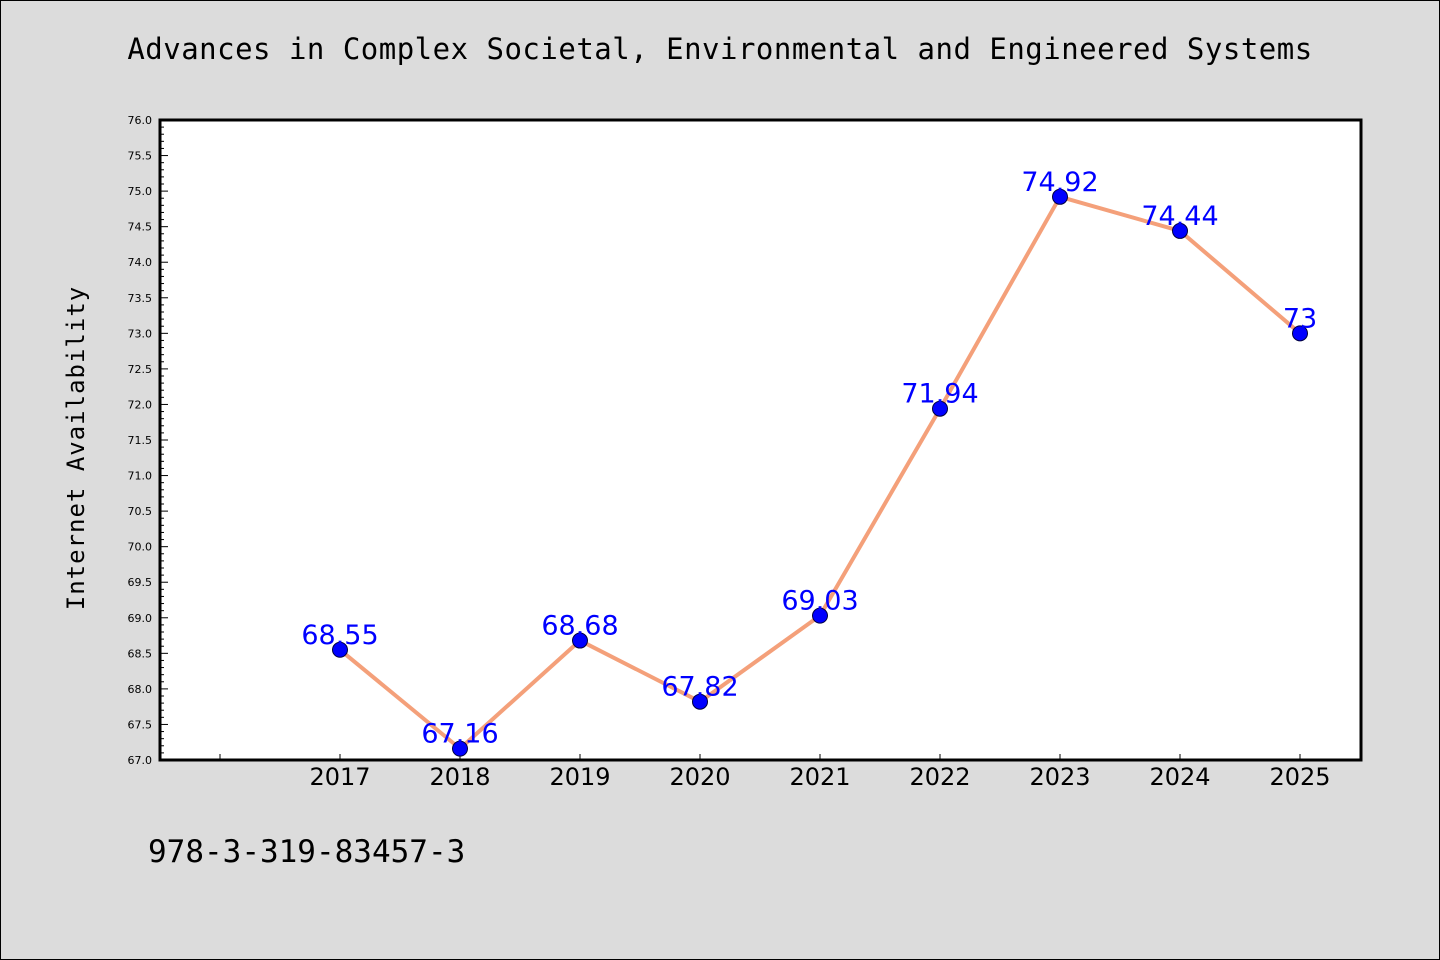  I want to click on y-tick-label: 70.0, so click(140, 547).